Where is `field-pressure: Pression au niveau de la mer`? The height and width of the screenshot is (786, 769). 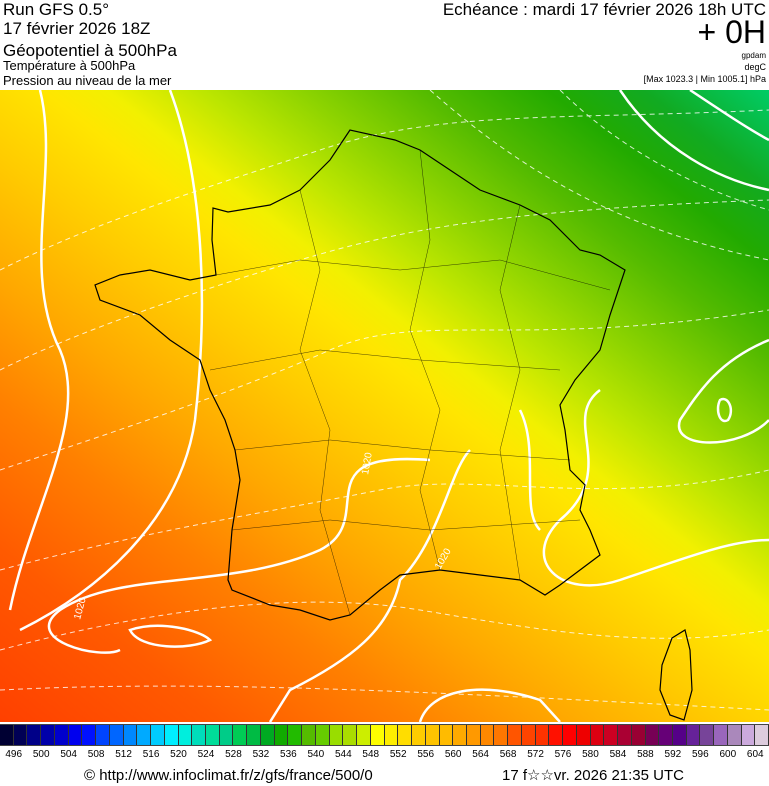
field-pressure: Pression au niveau de la mer is located at coordinates (87, 80).